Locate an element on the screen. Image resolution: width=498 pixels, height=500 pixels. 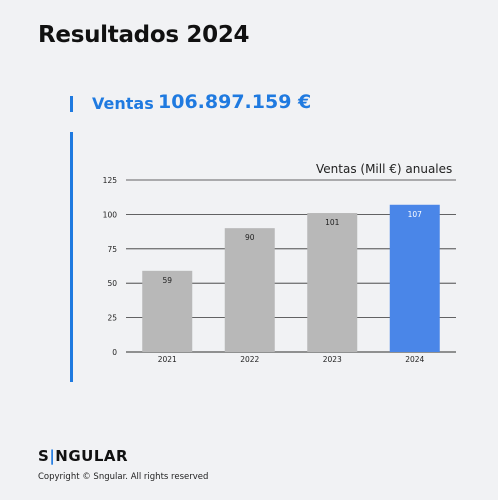
chart-accent-bar is located at coordinates (71, 257).